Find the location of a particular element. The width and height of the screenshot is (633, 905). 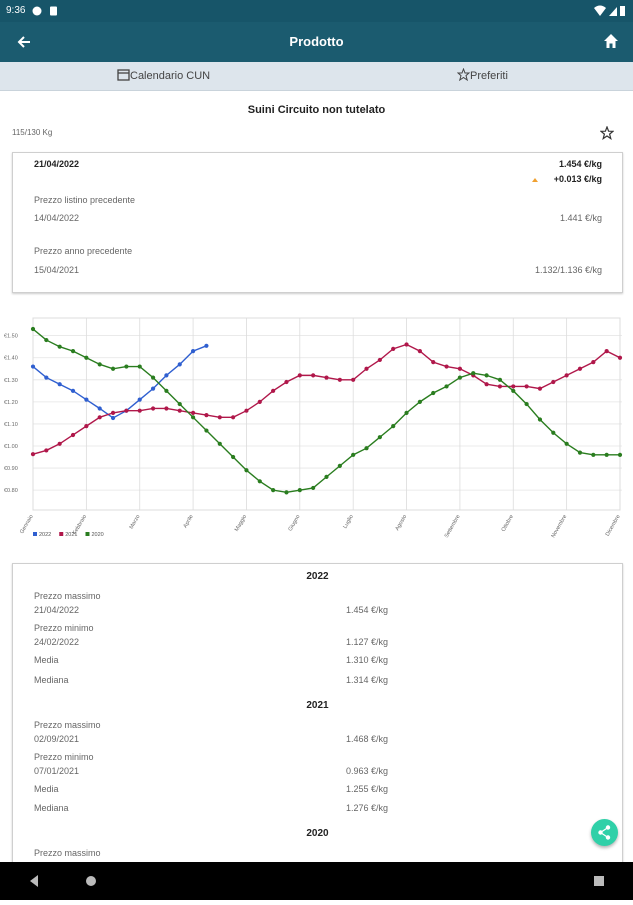

price: 1.454 €/kg is located at coordinates (580, 164).